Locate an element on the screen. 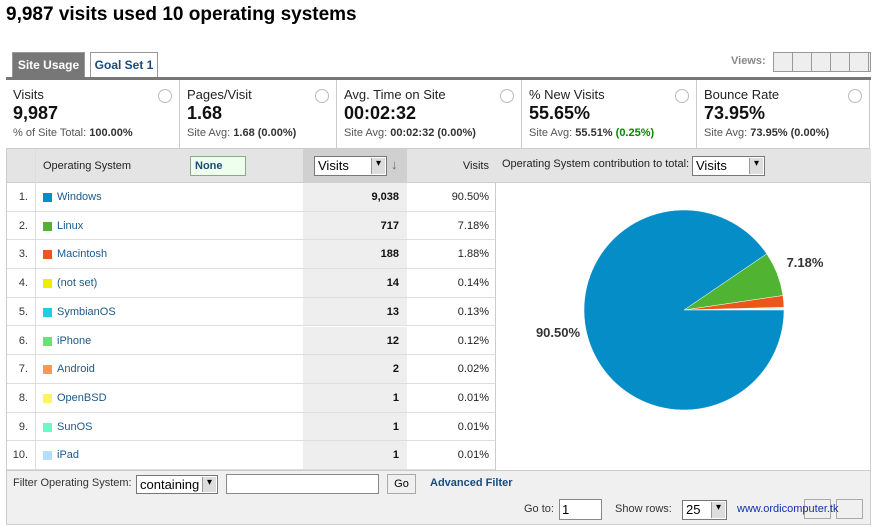 The width and height of the screenshot is (876, 527). metric-name: Pages/Visit is located at coordinates (219, 94).